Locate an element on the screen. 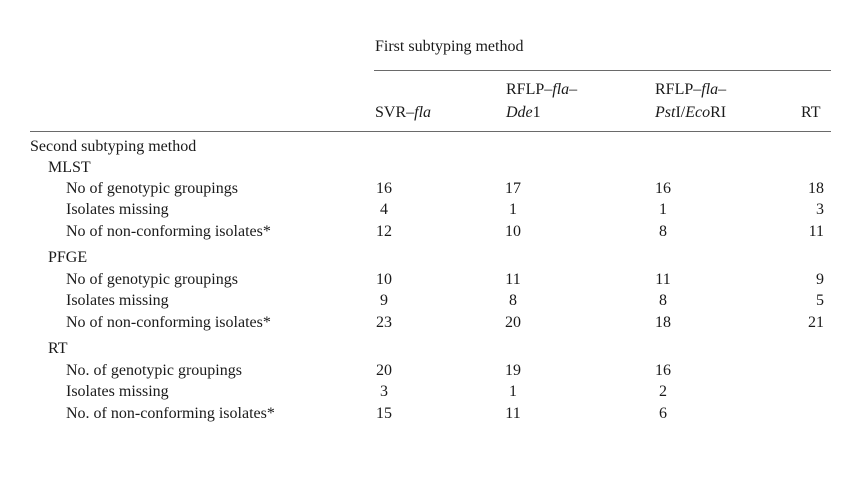  col-header-rt: RT is located at coordinates (811, 112).